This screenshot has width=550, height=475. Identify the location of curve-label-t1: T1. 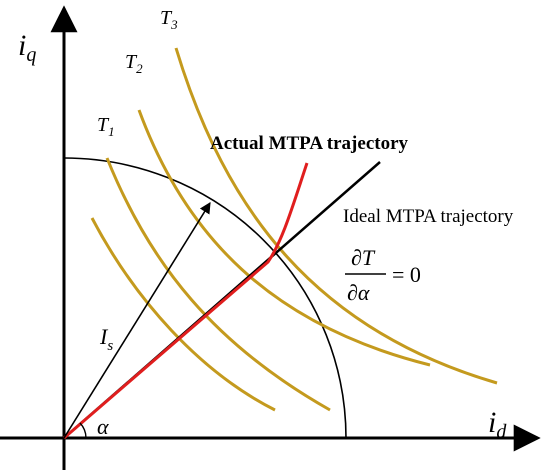
(106, 126).